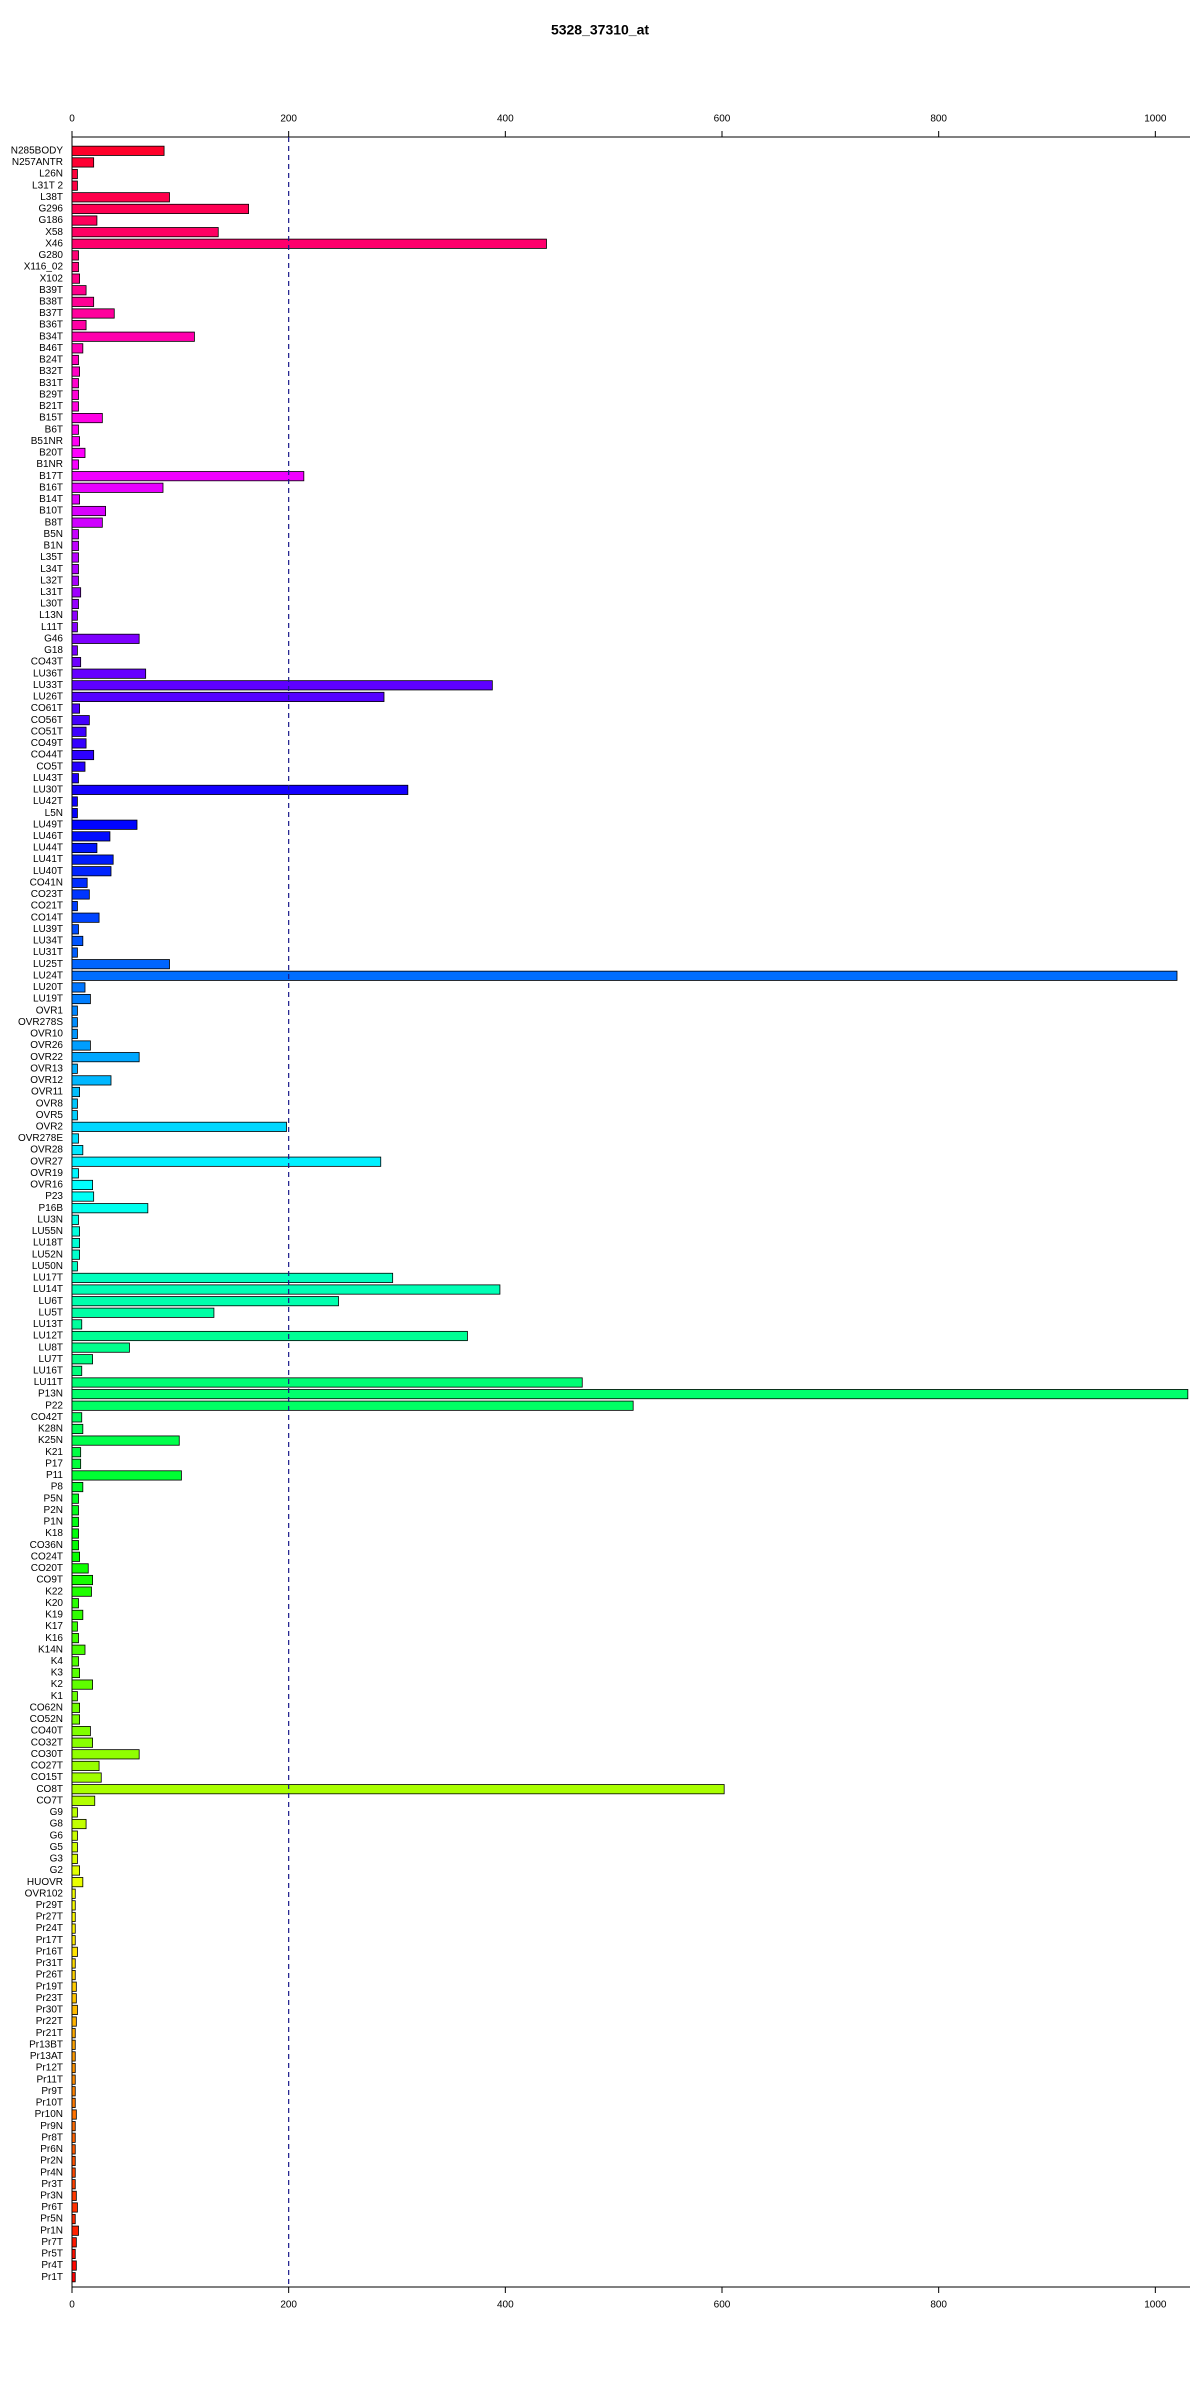  Describe the element at coordinates (51, 1301) in the screenshot. I see `y-tick-label: LU6T` at that location.